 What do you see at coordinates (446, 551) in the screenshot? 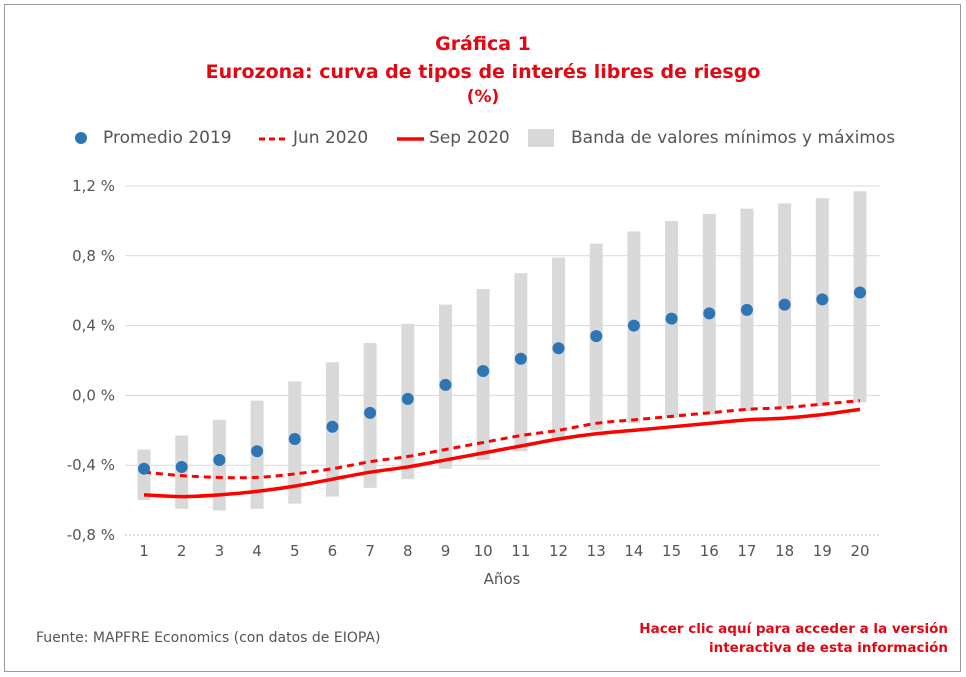
I see `x-tick-label: 9` at bounding box center [446, 551].